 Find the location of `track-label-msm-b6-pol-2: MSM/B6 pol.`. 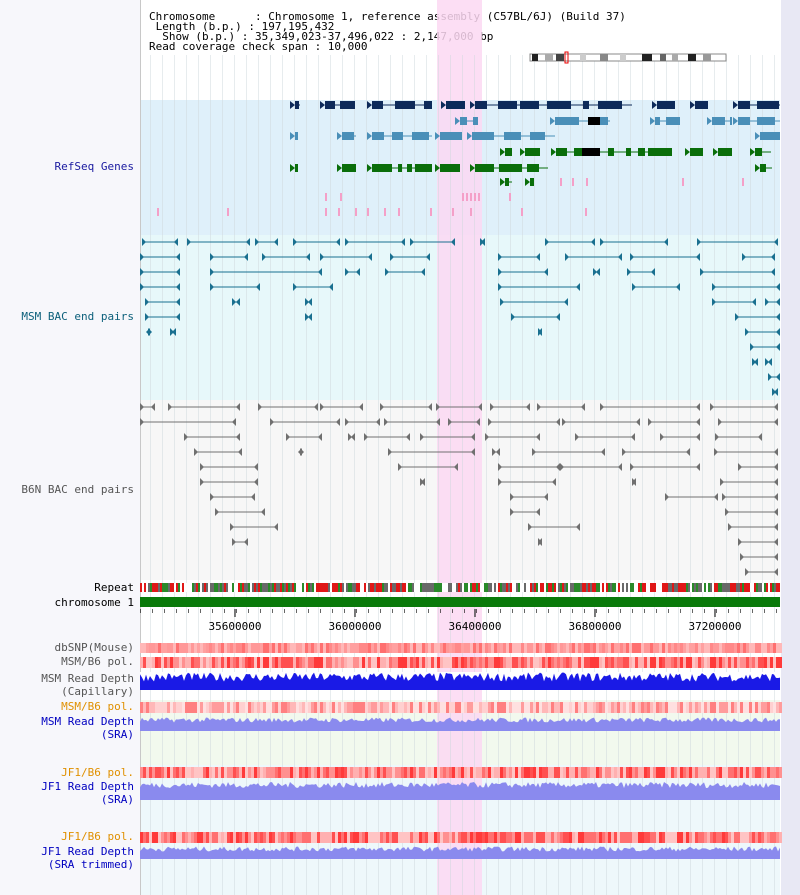

track-label-msm-b6-pol-2: MSM/B6 pol. is located at coordinates (97, 706).